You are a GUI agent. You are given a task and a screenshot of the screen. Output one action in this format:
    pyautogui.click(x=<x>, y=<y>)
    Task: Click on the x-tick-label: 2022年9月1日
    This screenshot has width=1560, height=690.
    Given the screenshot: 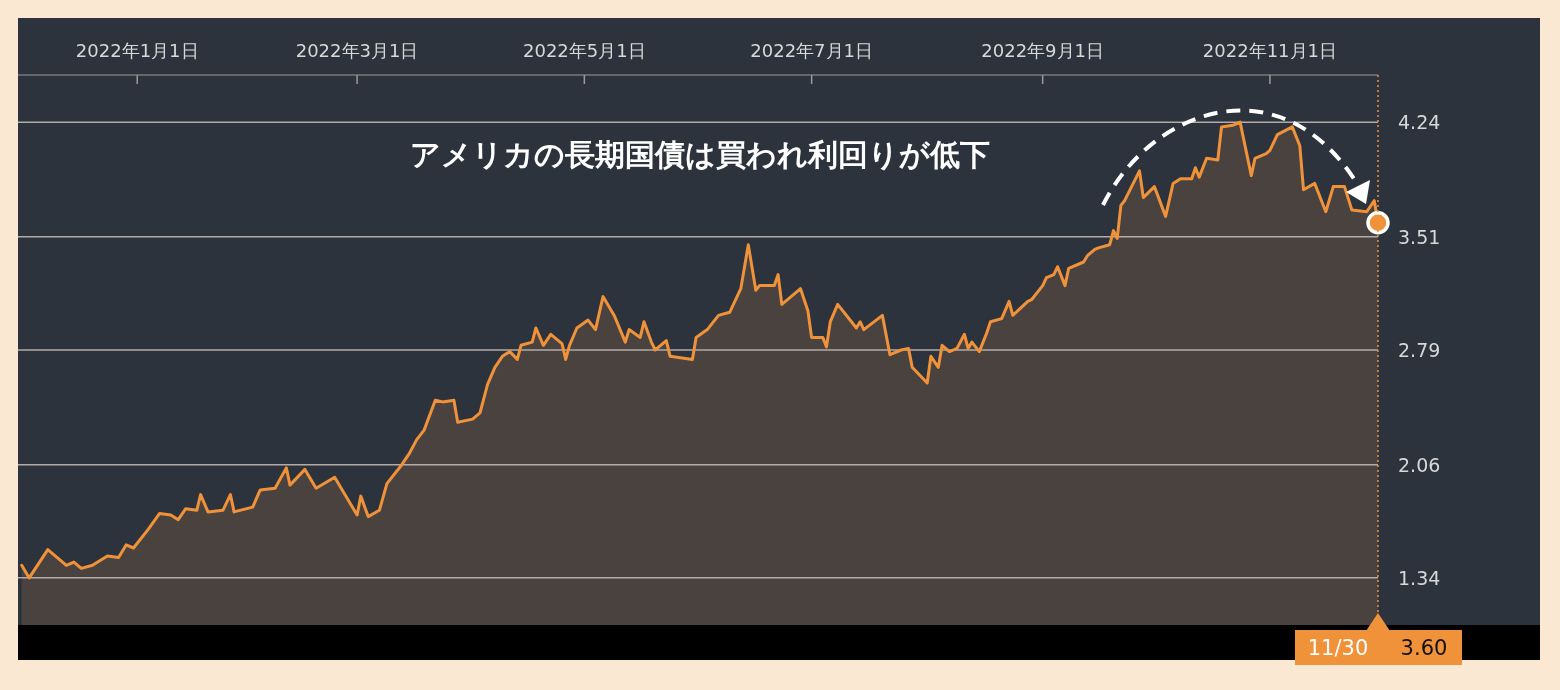 What is the action you would take?
    pyautogui.click(x=1043, y=50)
    